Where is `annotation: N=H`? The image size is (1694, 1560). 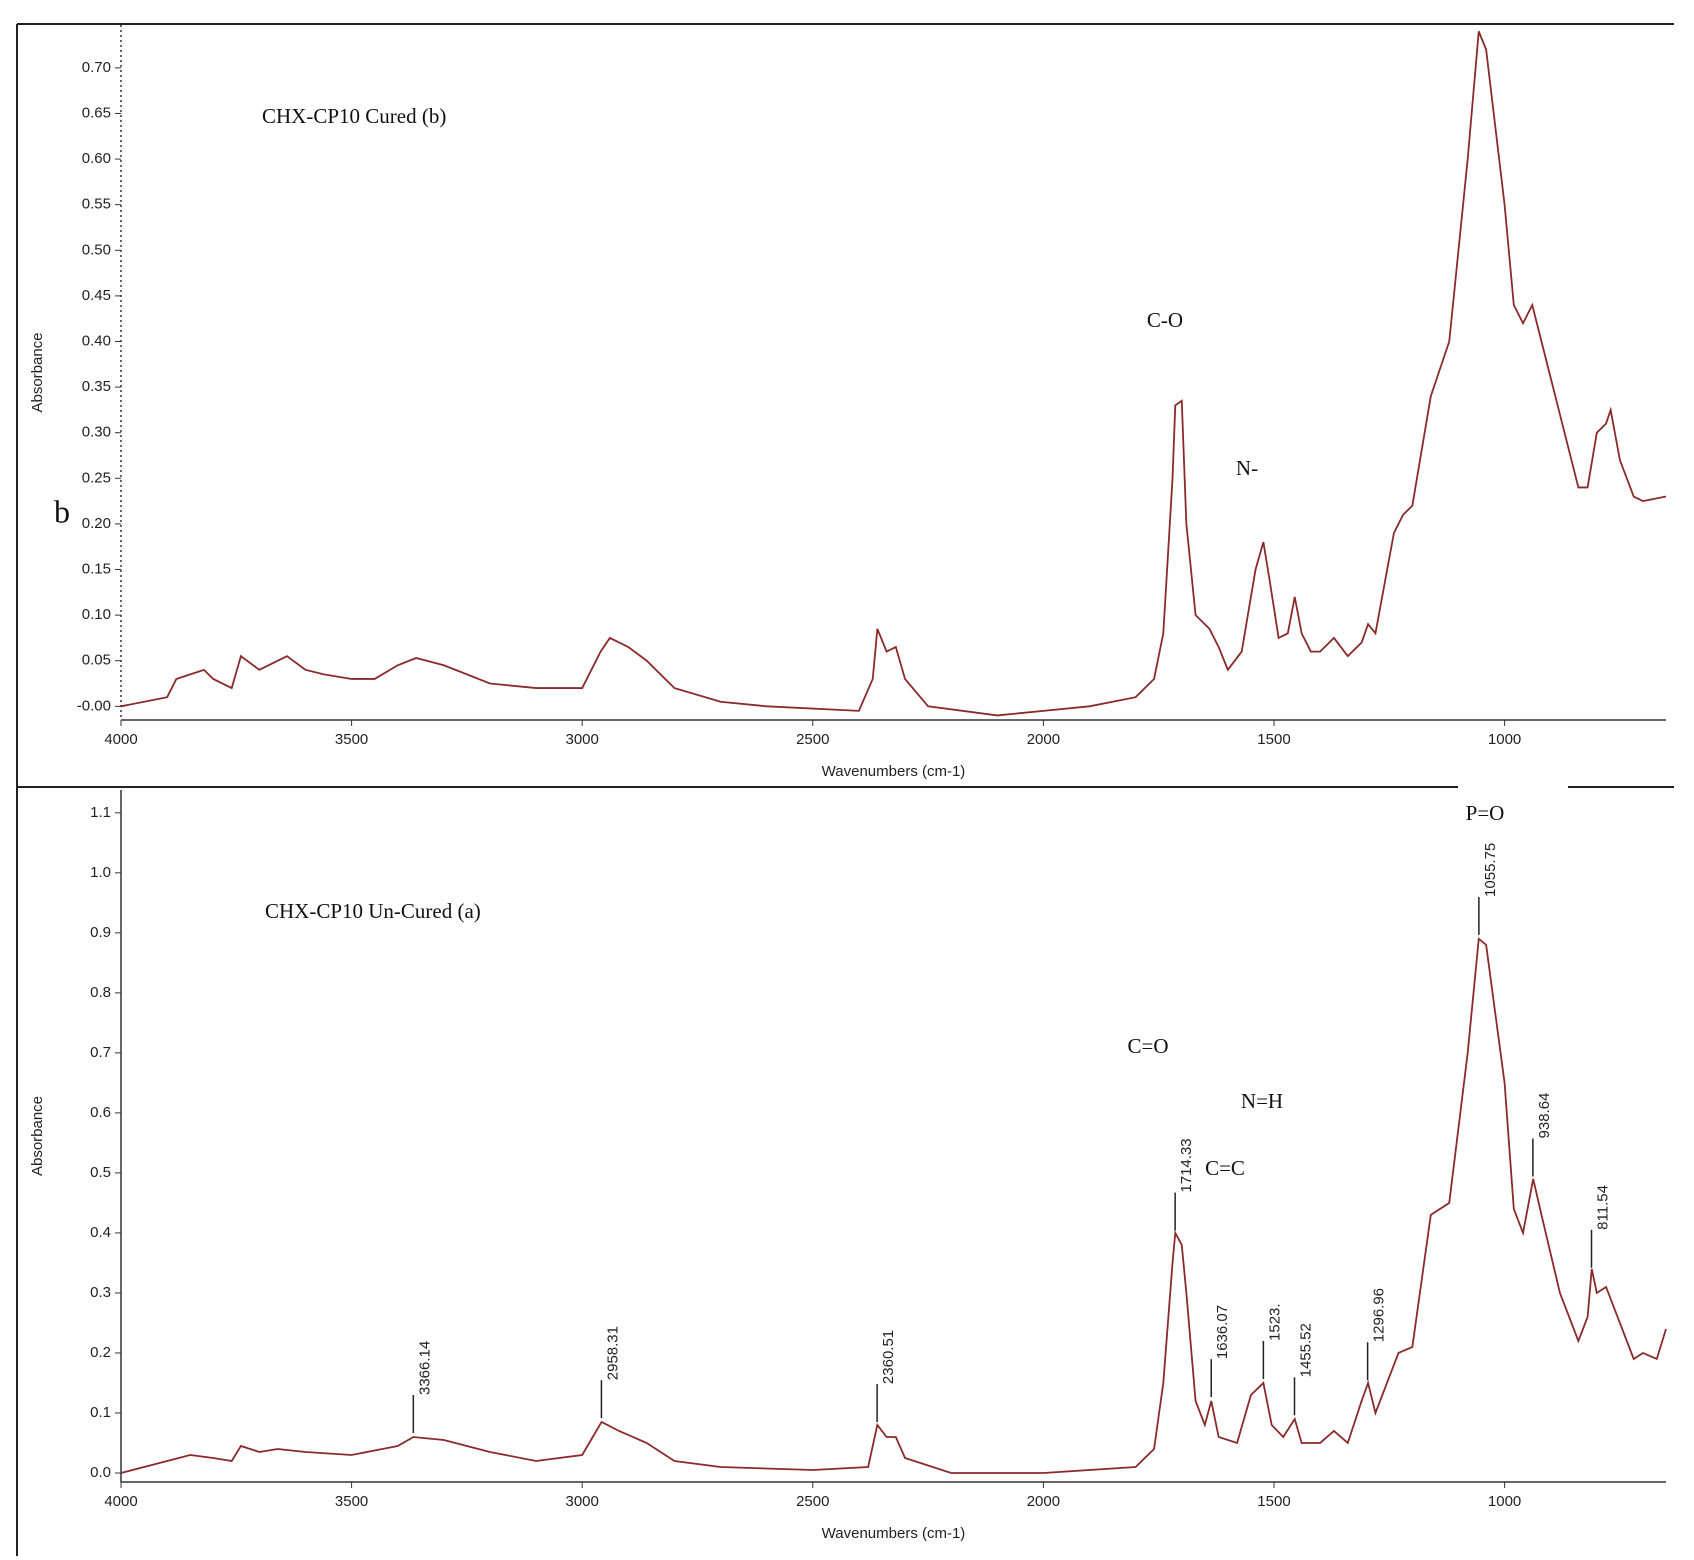 annotation: N=H is located at coordinates (1262, 1101).